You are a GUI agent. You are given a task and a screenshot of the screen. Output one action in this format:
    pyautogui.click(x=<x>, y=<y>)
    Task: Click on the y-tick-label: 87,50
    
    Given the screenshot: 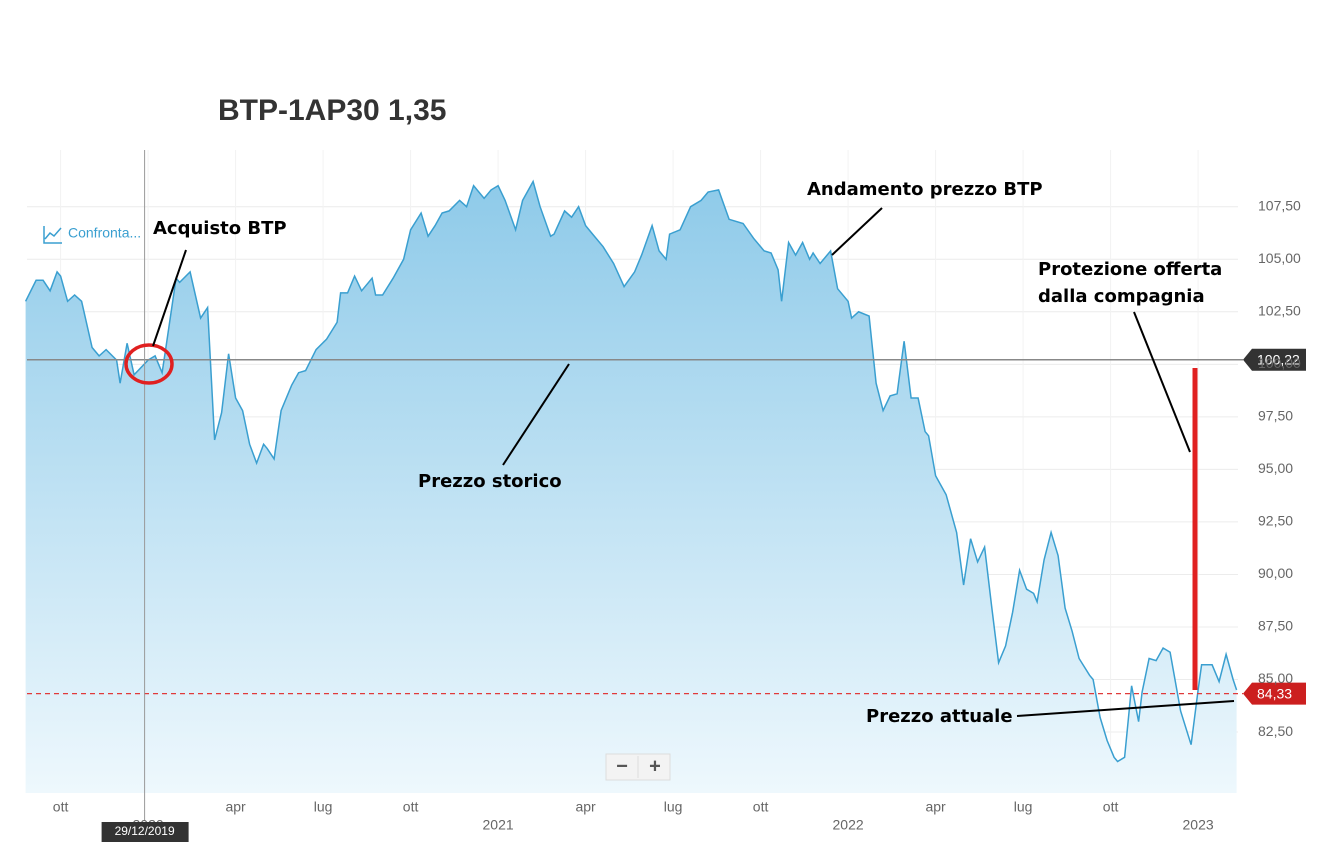 What is the action you would take?
    pyautogui.click(x=1275, y=626)
    